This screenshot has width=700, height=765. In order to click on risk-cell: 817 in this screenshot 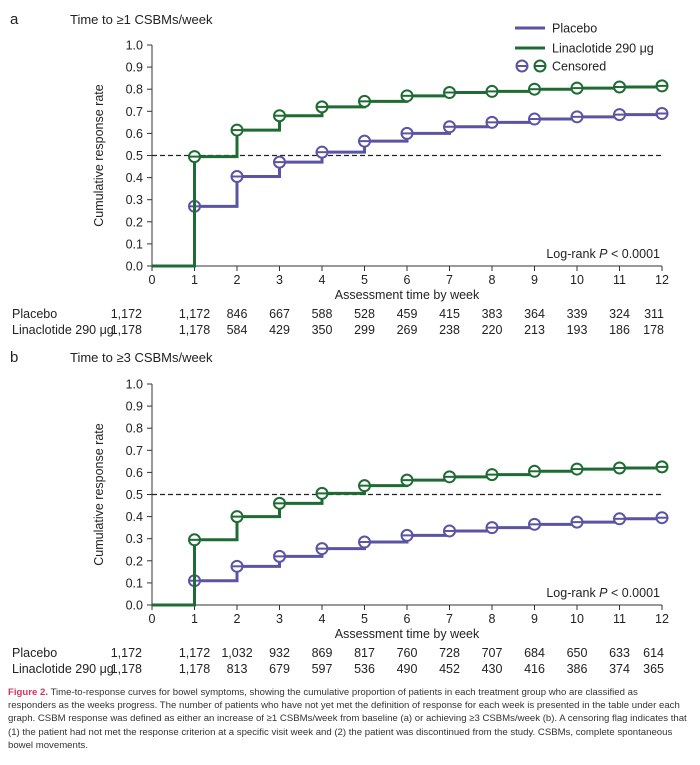, I will do `click(364, 653)`.